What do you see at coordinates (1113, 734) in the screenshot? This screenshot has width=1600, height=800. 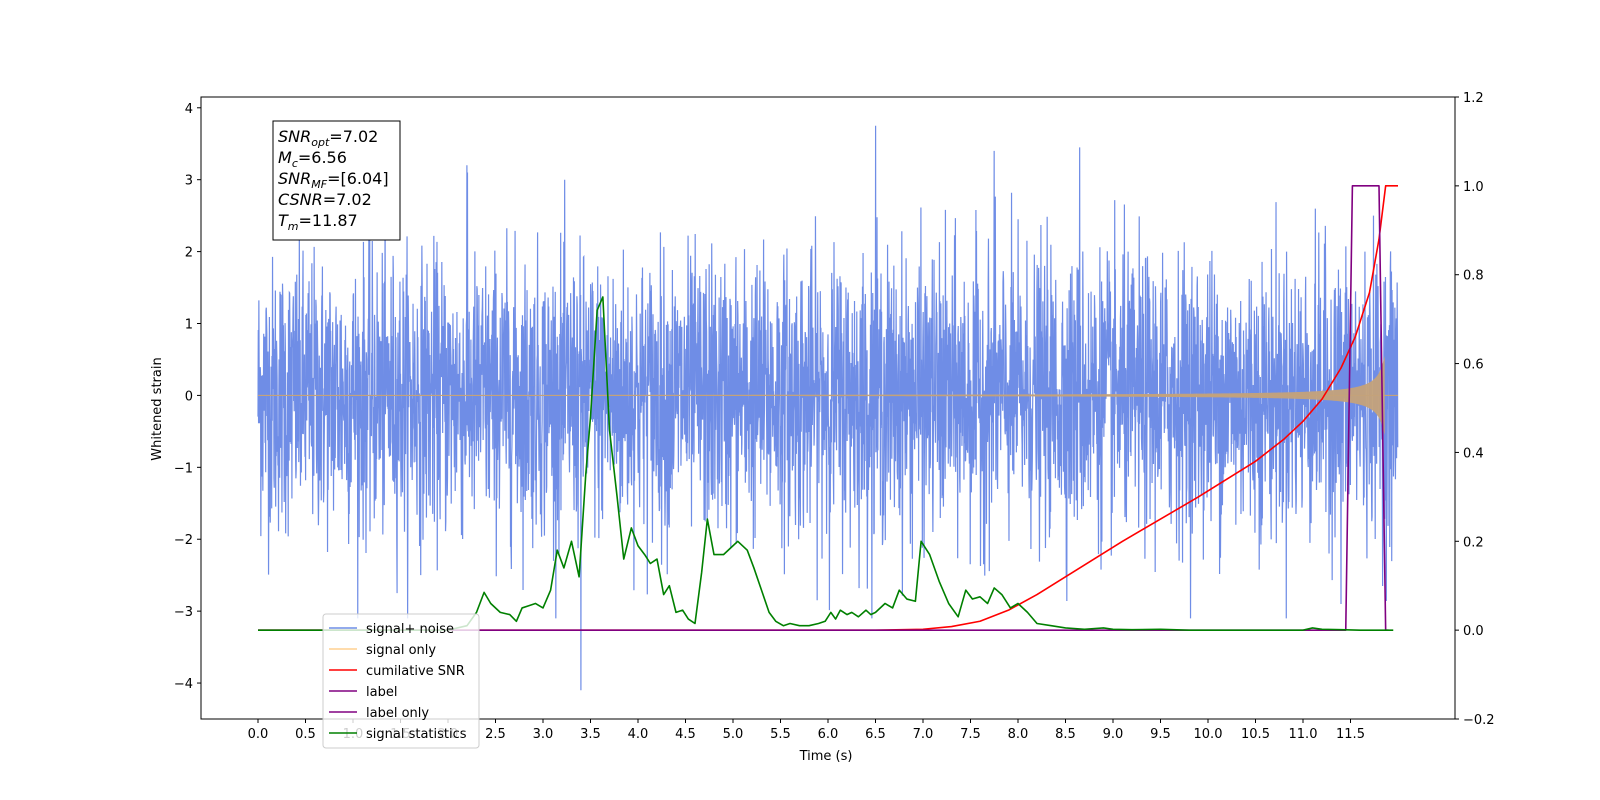 I see `x-tick-label: 9.0` at bounding box center [1113, 734].